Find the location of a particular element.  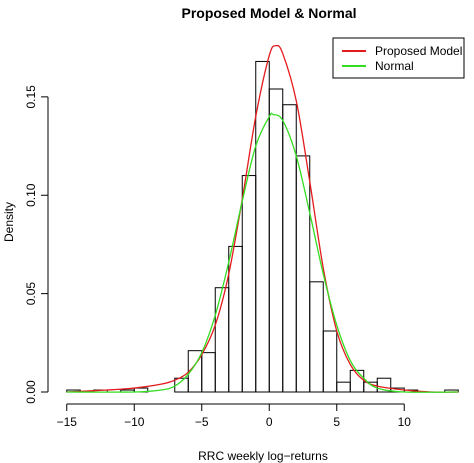

x-tick-label: 0 is located at coordinates (269, 422).